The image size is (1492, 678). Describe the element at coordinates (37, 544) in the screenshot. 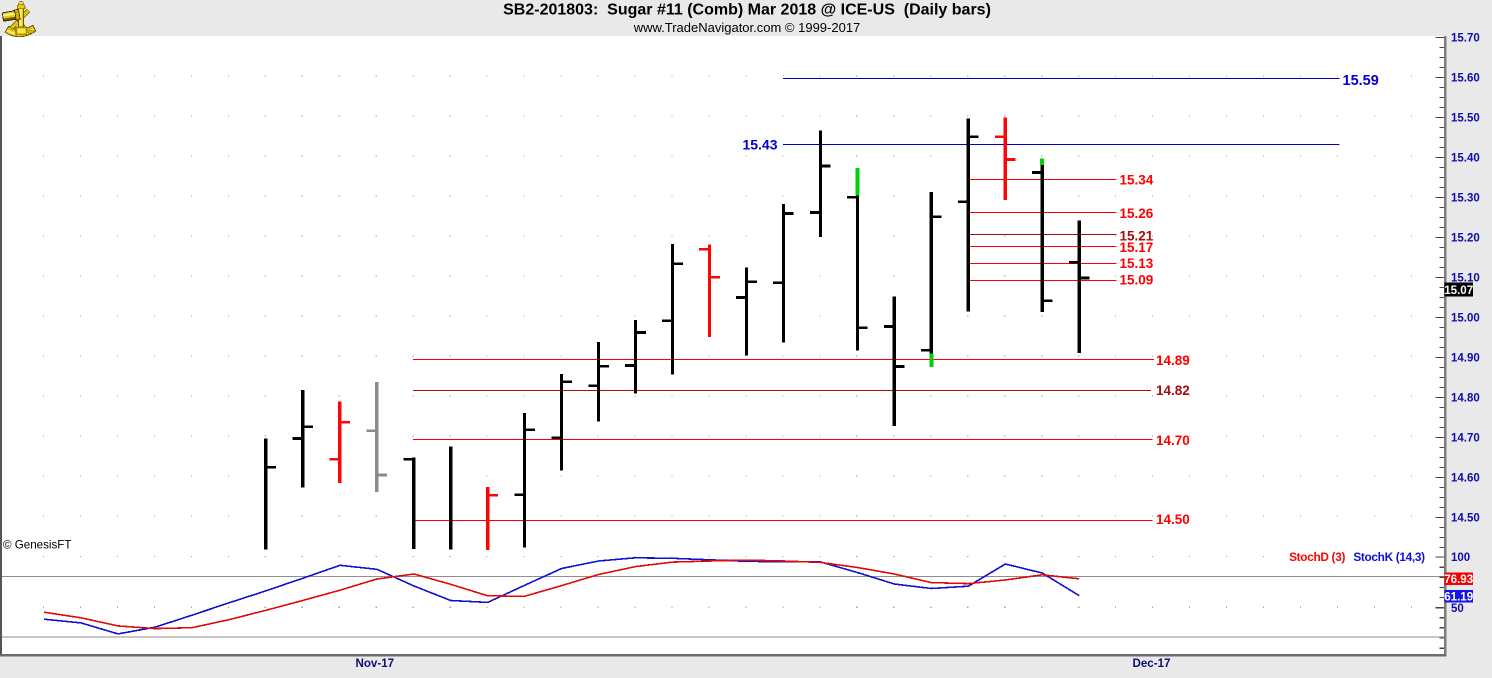

I see `svg-text: © GenesisFT` at that location.